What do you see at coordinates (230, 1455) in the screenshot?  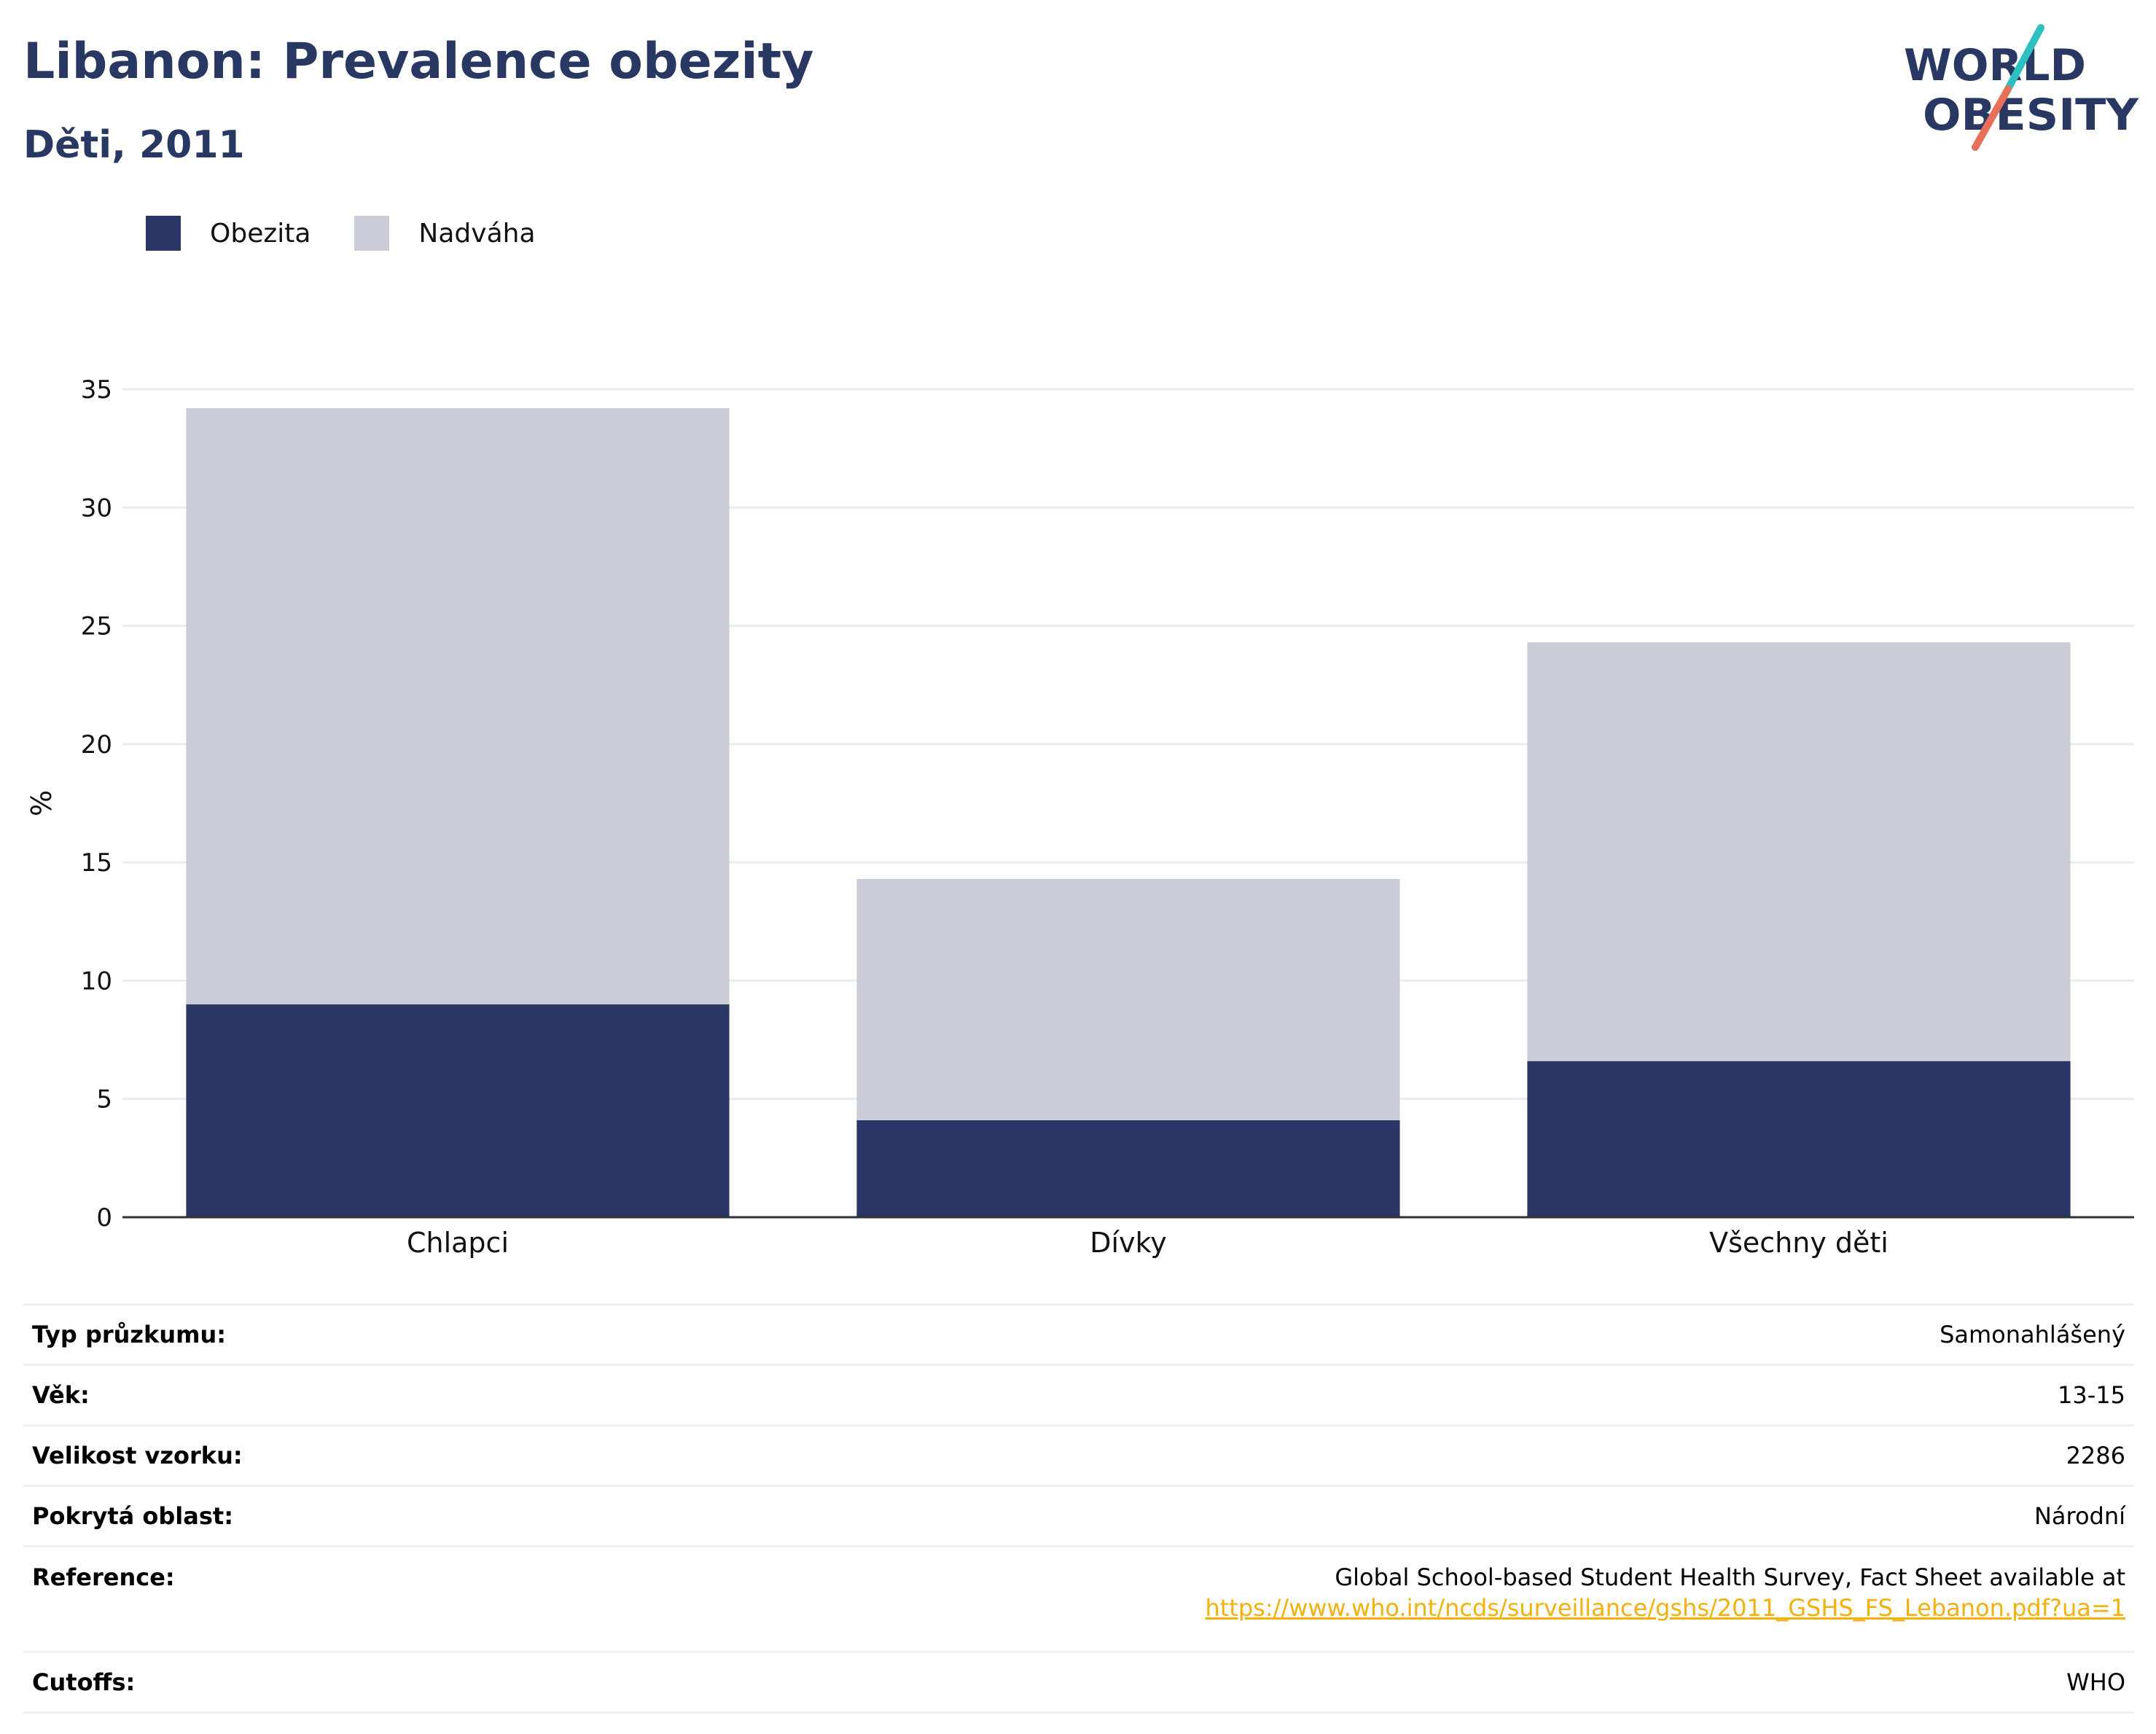 I see `info-key: Velikost vzorku:` at bounding box center [230, 1455].